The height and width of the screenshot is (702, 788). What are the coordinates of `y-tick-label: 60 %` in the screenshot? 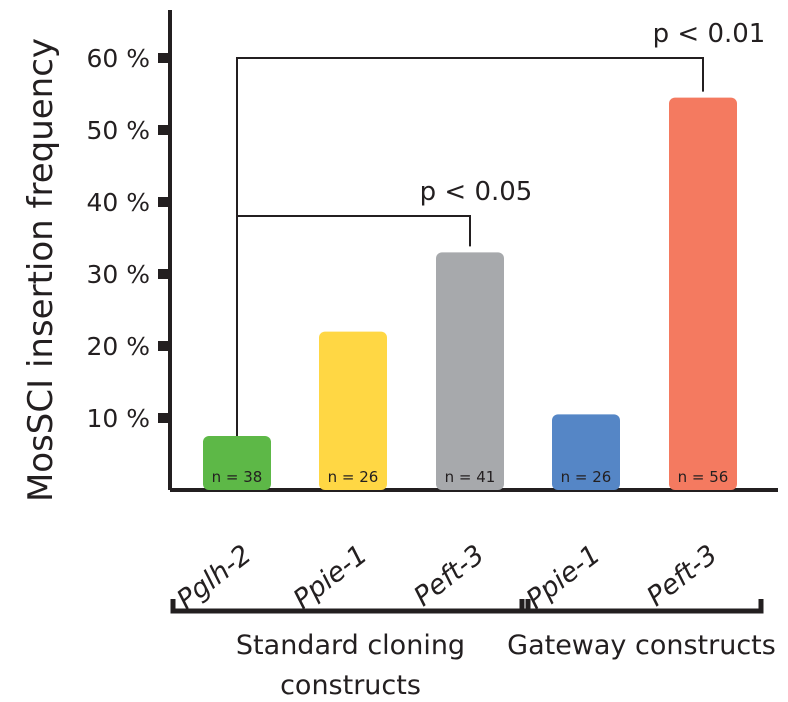 It's located at (118, 58).